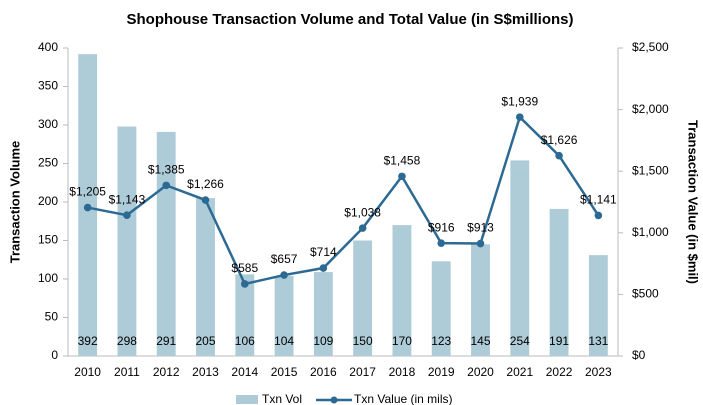 This screenshot has height=405, width=703. Describe the element at coordinates (205, 372) in the screenshot. I see `x-tick-label: 2013` at that location.